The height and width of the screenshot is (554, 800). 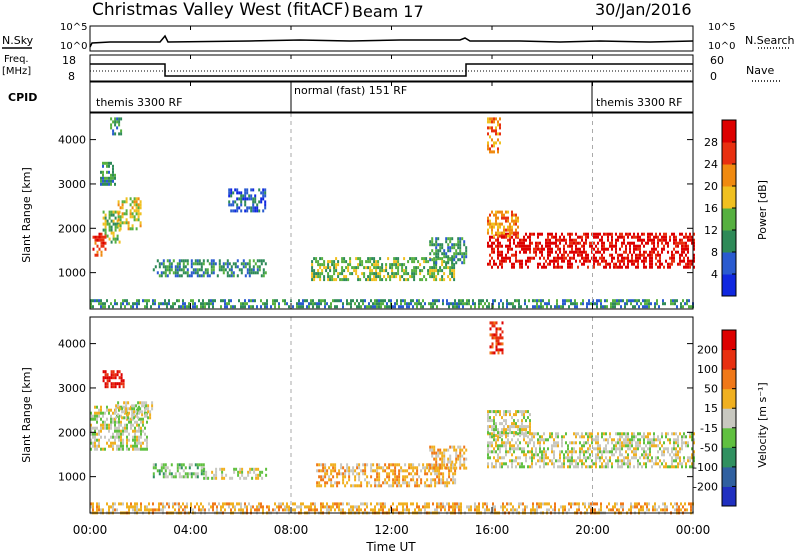 I want to click on x-tick-label-1: 04:00, so click(x=190, y=530).